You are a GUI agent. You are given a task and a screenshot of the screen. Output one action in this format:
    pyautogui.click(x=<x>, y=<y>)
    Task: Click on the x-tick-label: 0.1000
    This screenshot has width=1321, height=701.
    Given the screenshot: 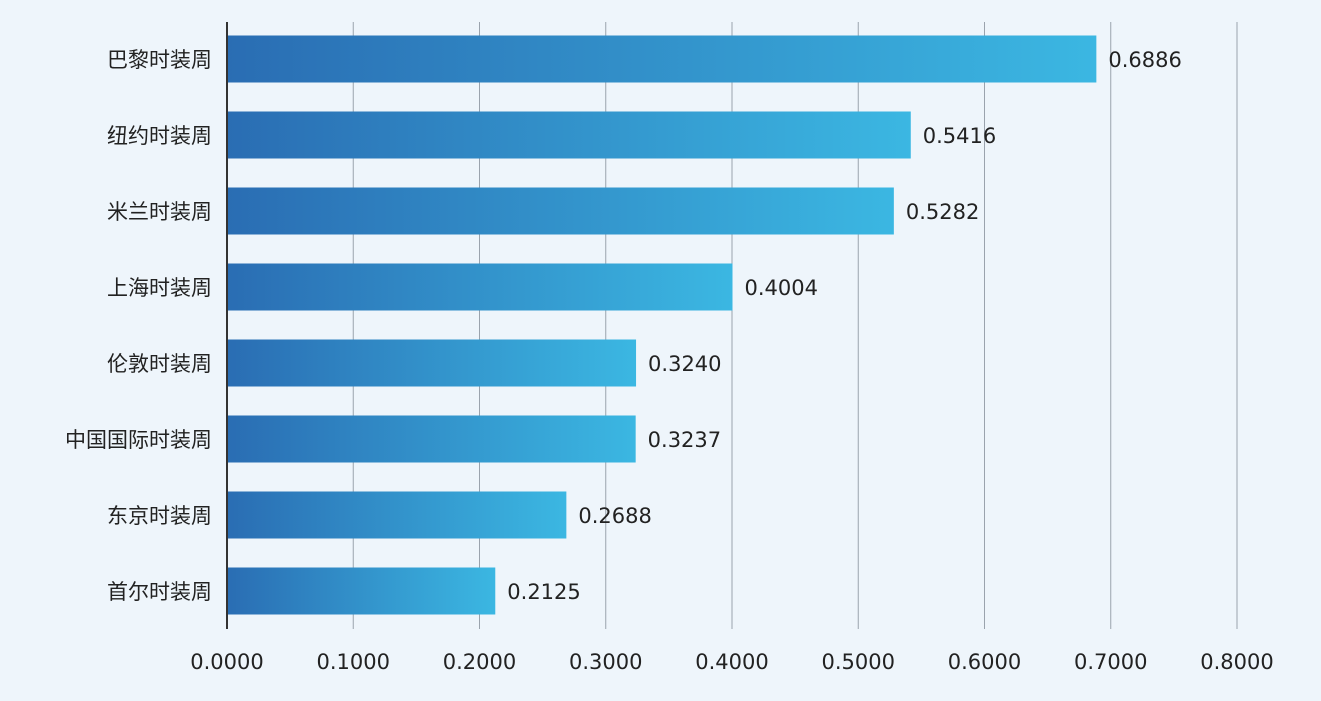 What is the action you would take?
    pyautogui.click(x=353, y=662)
    